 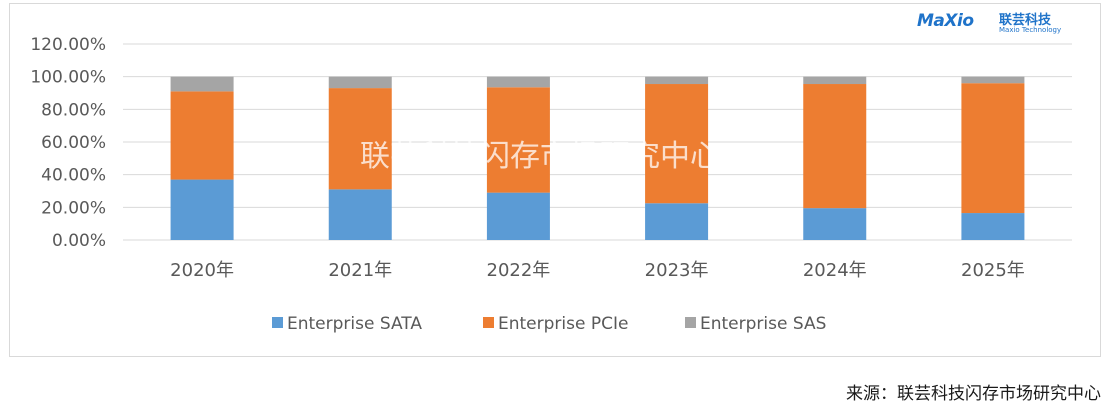 What do you see at coordinates (73, 143) in the screenshot?
I see `y-tick-label: 60.00%` at bounding box center [73, 143].